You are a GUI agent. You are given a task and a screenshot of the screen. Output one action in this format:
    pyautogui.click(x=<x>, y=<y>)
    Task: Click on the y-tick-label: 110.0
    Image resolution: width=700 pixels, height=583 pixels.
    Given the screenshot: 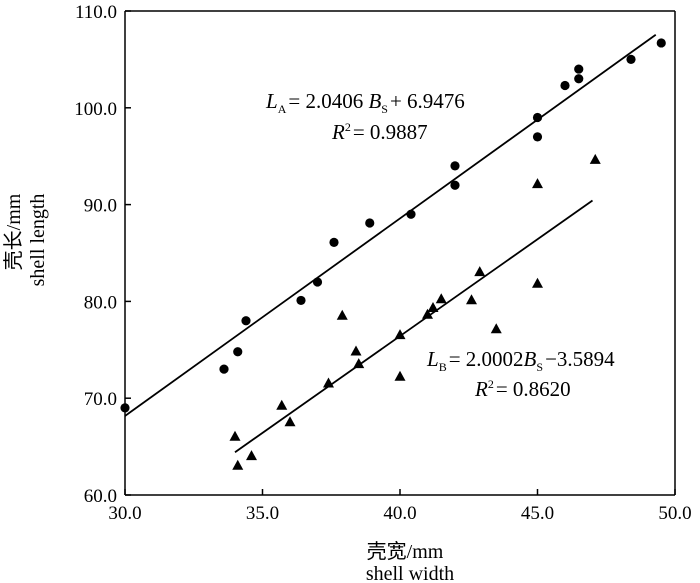 What is the action you would take?
    pyautogui.click(x=96, y=12)
    